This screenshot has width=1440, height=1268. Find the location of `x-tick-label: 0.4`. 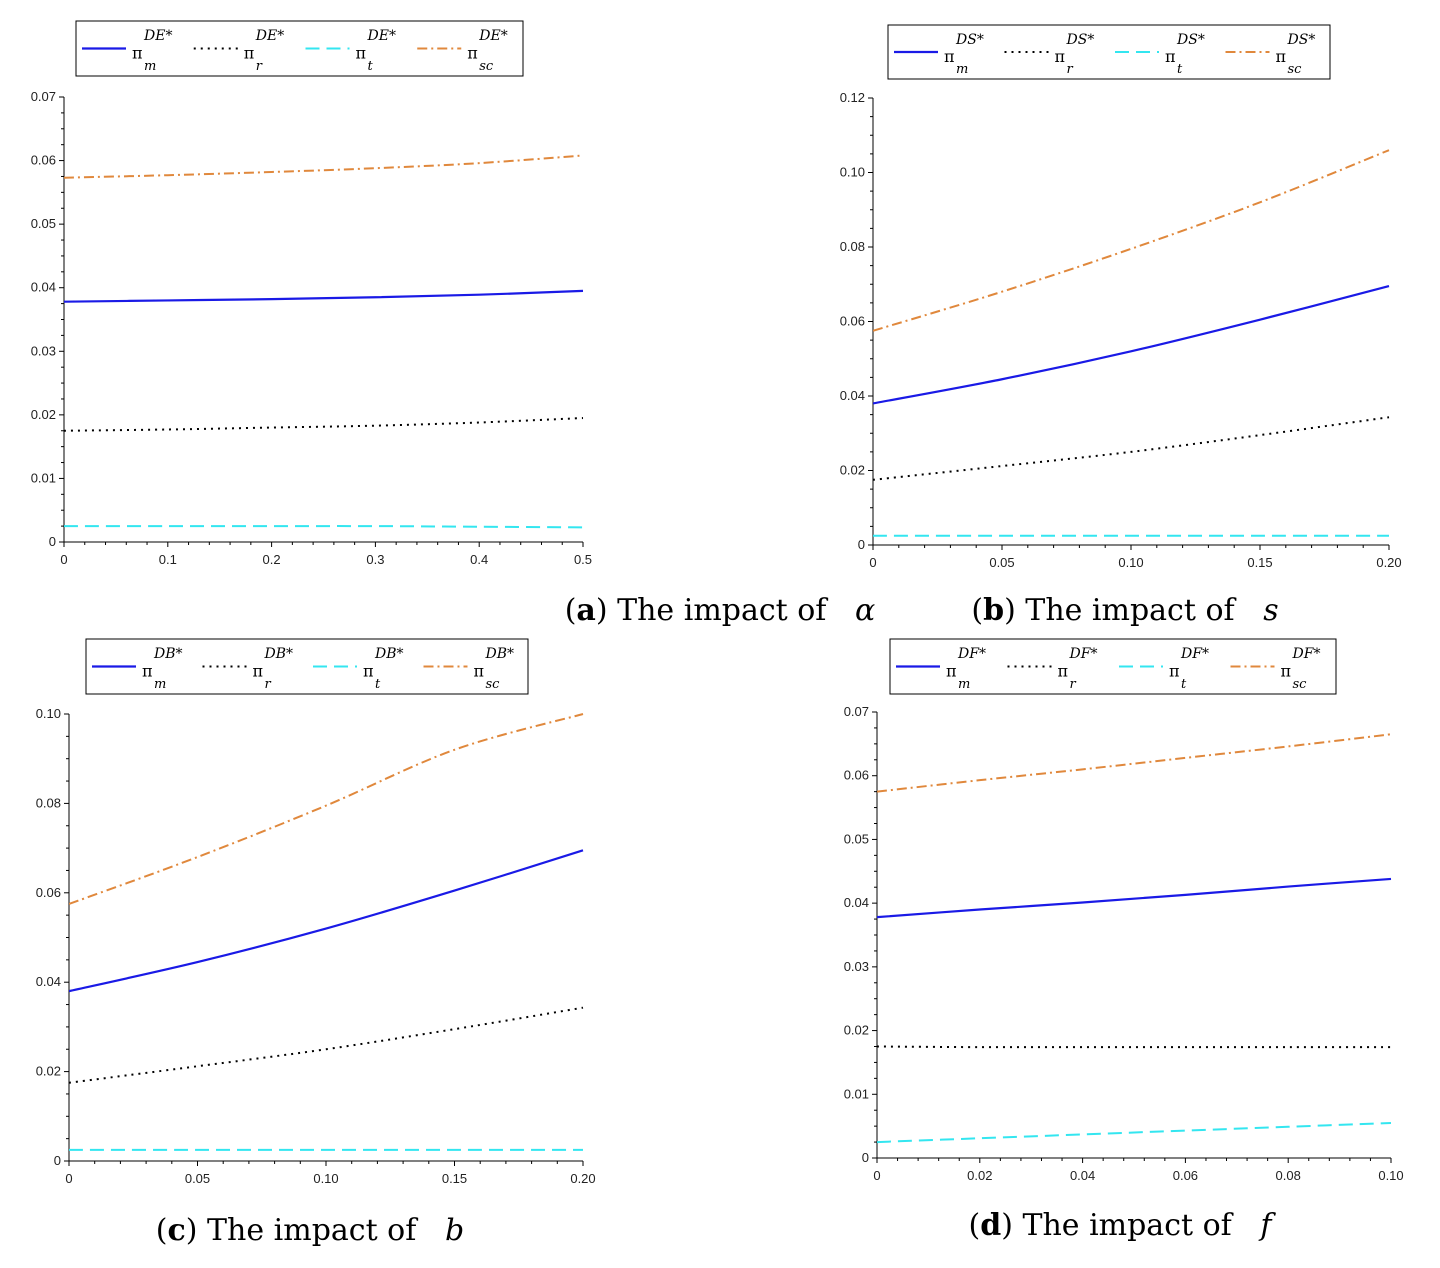

x-tick-label: 0.4 is located at coordinates (479, 559).